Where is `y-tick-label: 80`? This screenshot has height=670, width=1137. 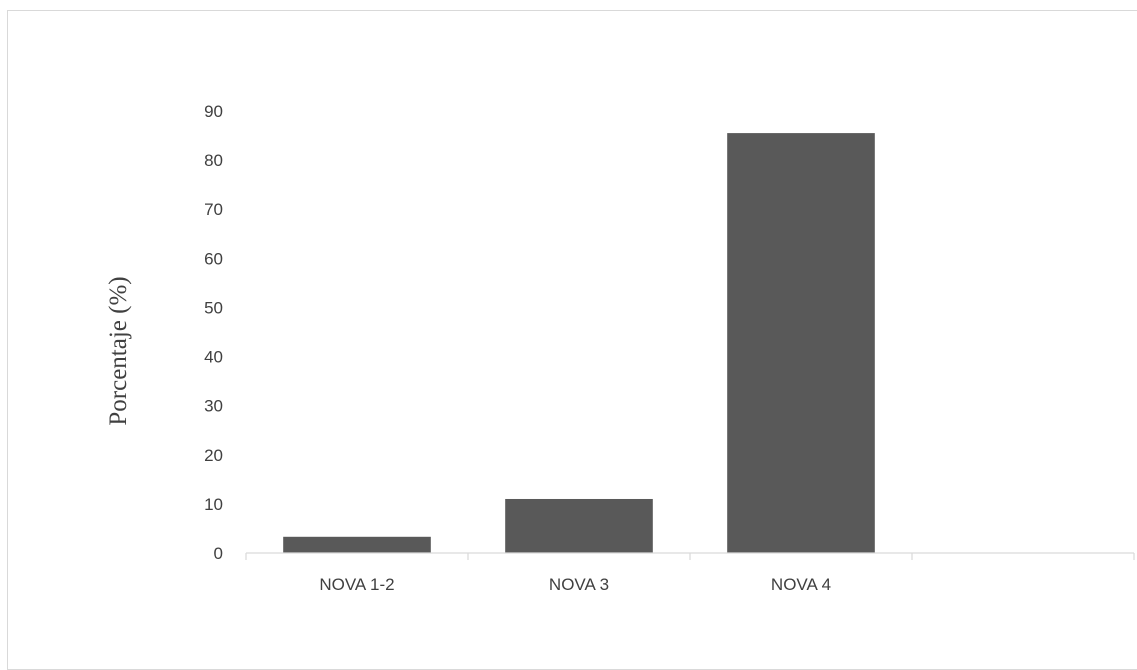
y-tick-label: 80 is located at coordinates (213, 160).